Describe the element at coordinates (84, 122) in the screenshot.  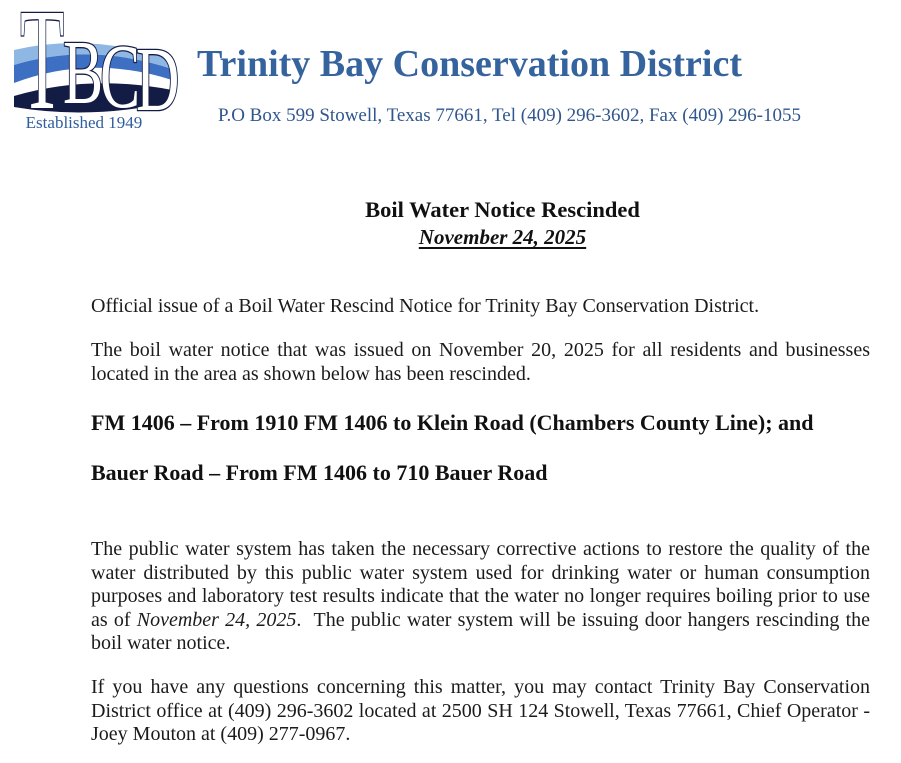
I see `logo-established-text: Established 1949` at that location.